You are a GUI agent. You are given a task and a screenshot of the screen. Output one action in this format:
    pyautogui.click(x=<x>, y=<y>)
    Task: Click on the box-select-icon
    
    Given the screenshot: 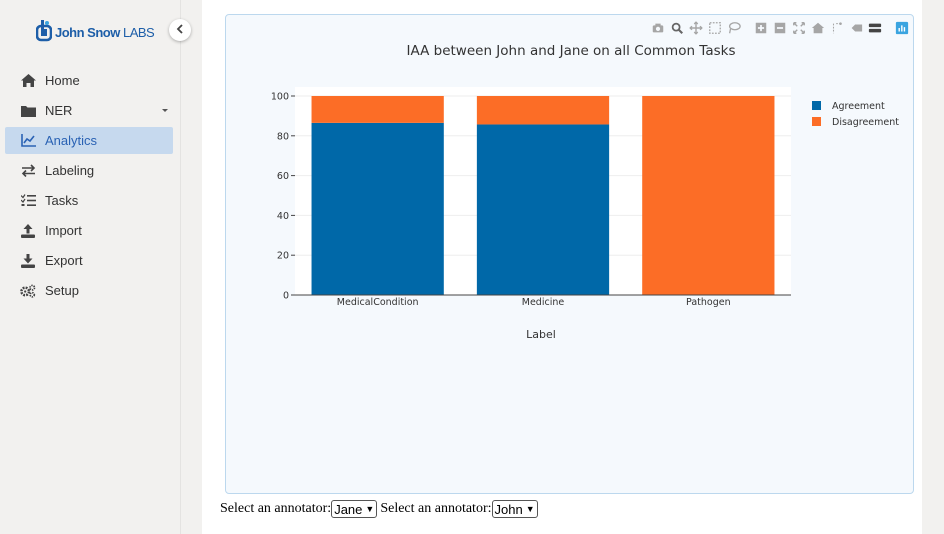 What is the action you would take?
    pyautogui.click(x=715, y=28)
    